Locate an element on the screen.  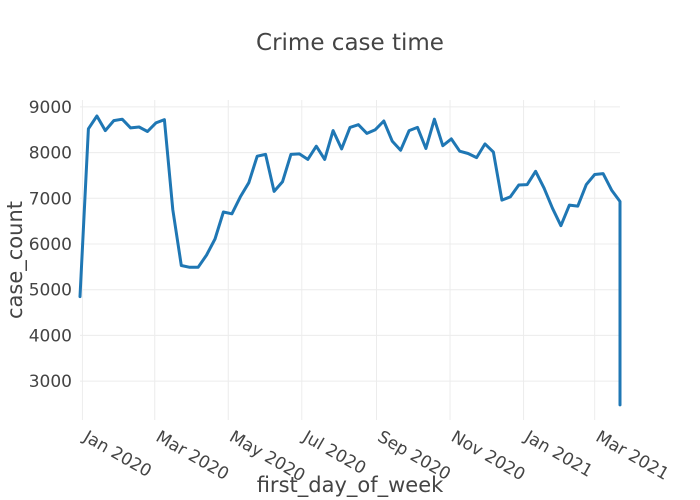
y-tick-label: 9000 is located at coordinates (50, 108).